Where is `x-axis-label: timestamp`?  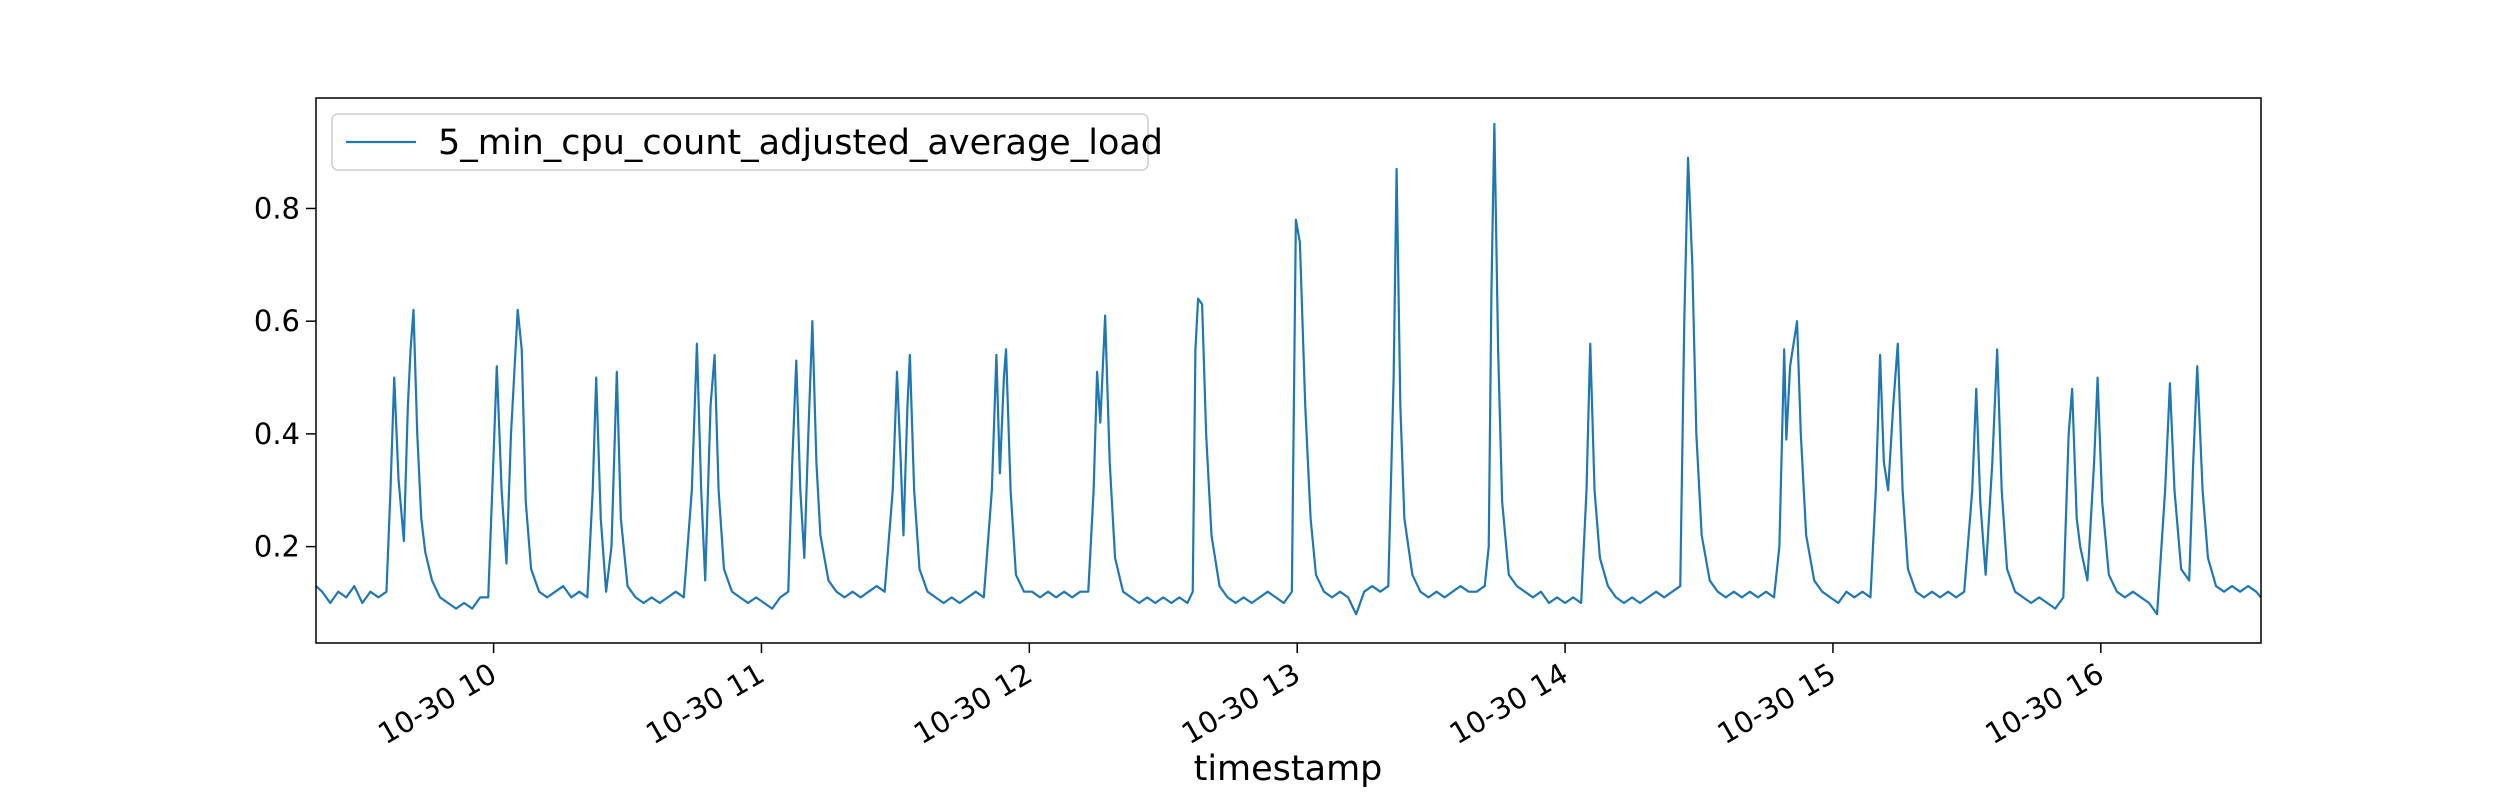
x-axis-label: timestamp is located at coordinates (1288, 769).